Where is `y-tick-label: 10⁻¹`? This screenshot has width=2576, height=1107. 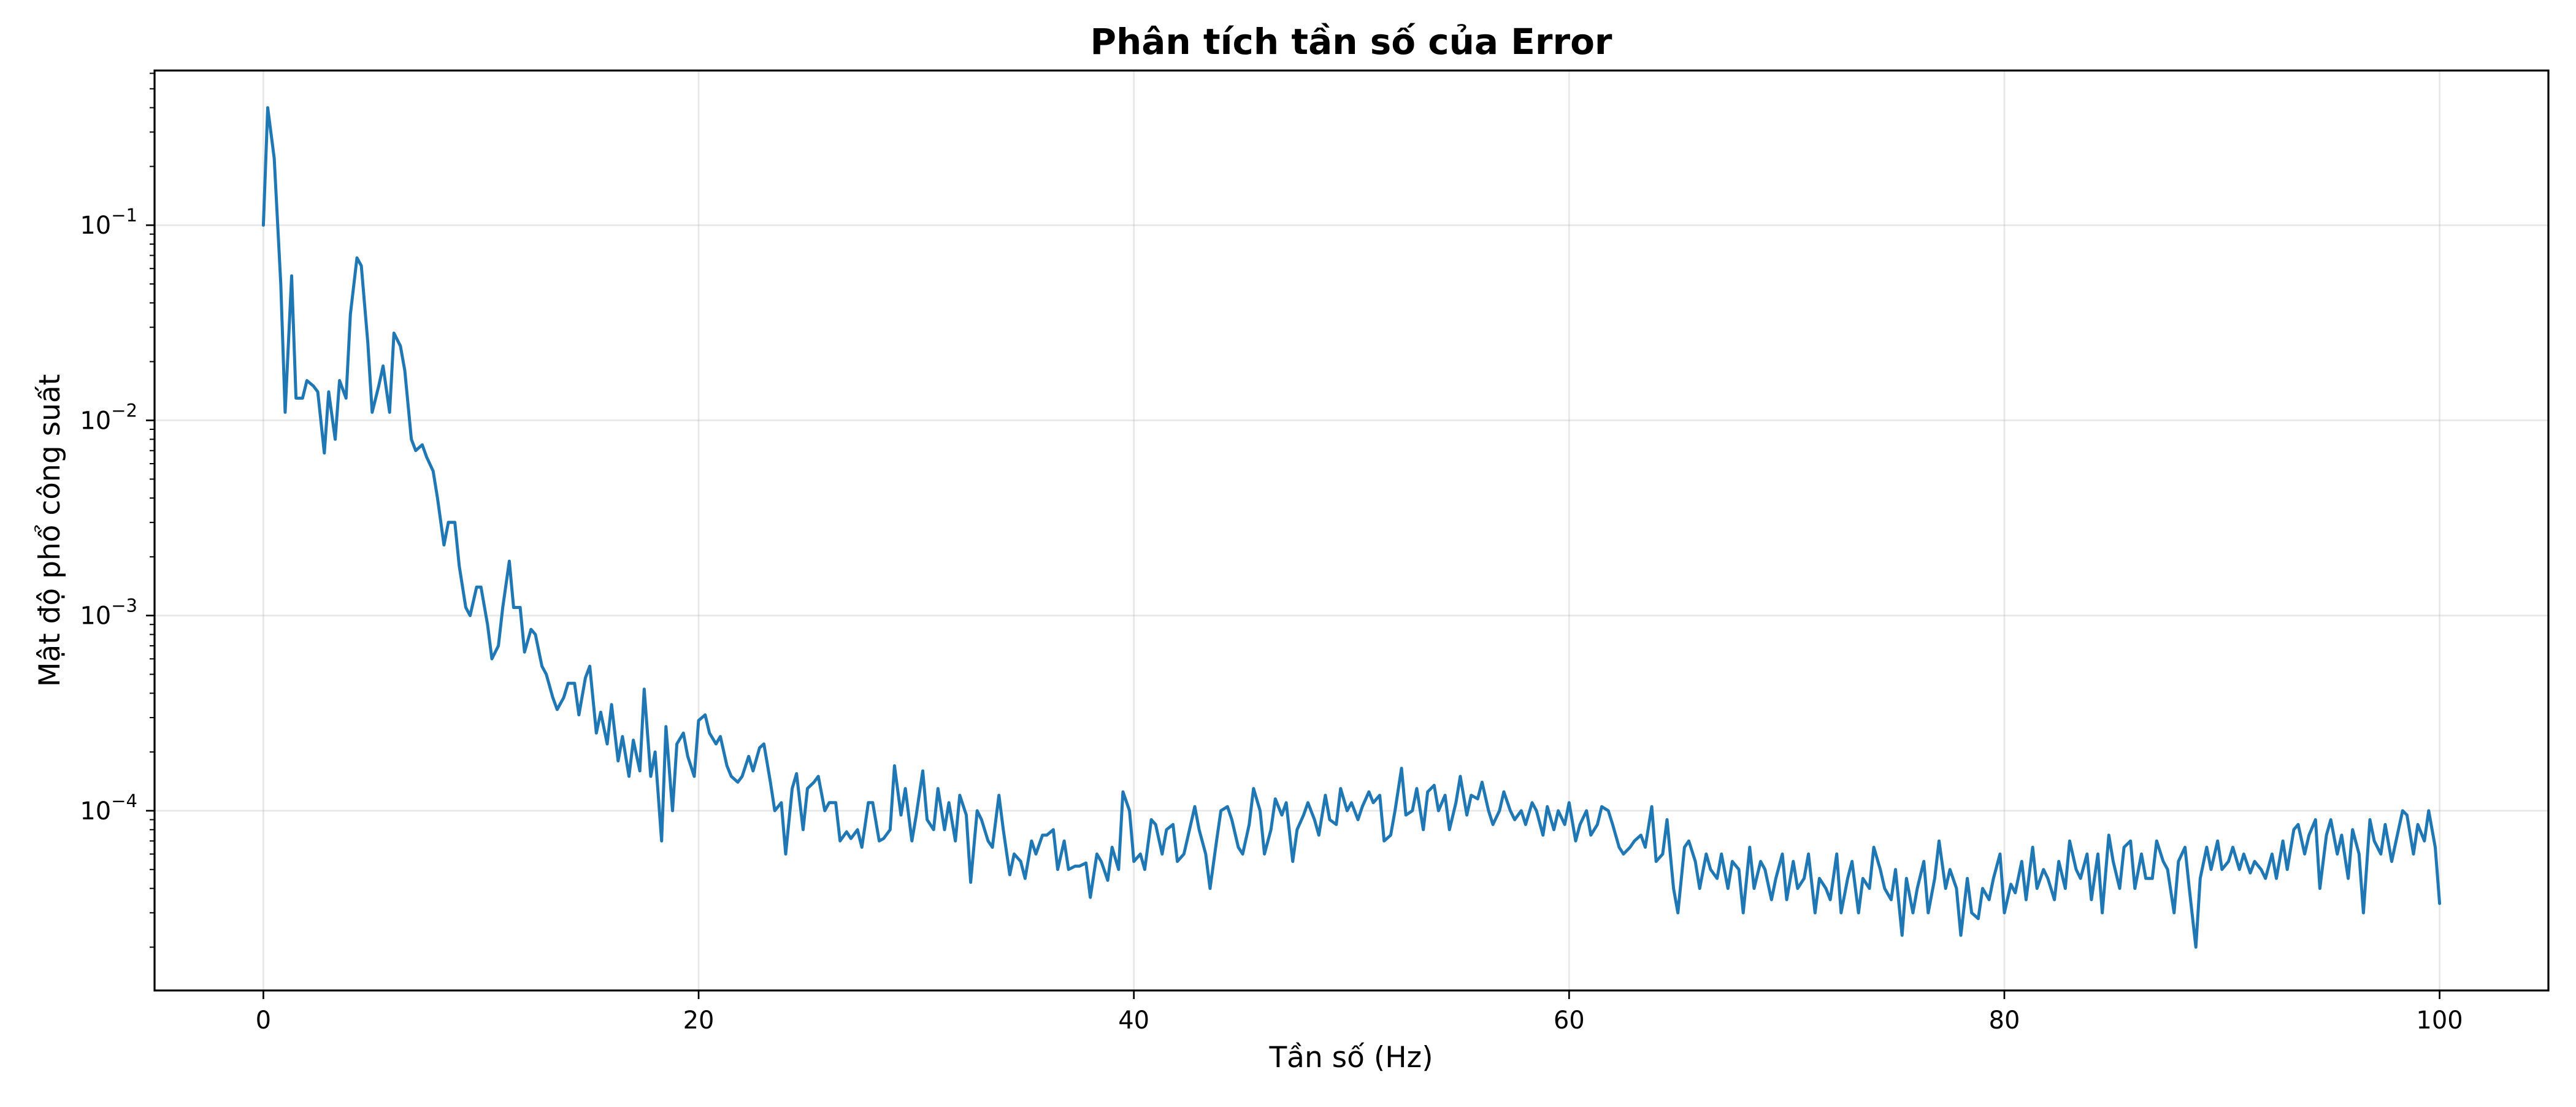 y-tick-label: 10⁻¹ is located at coordinates (108, 222).